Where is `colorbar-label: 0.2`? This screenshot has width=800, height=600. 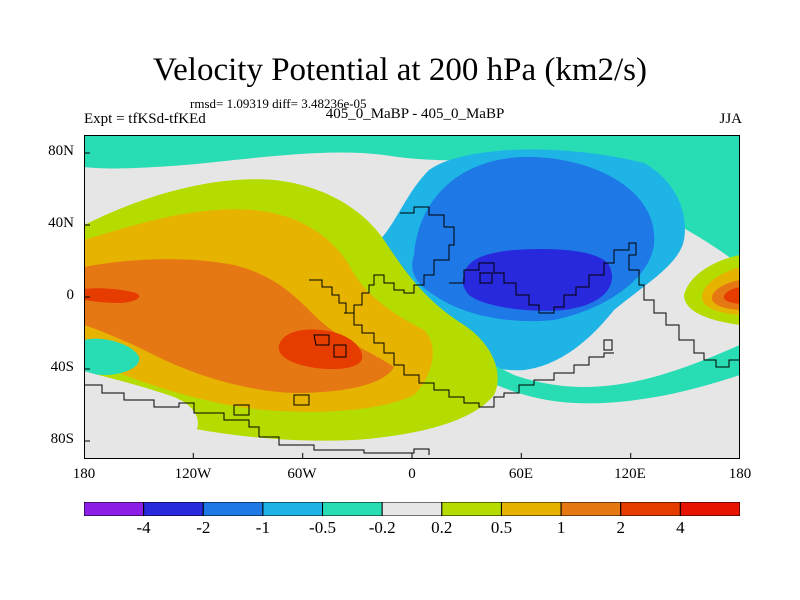 colorbar-label: 0.2 is located at coordinates (442, 527).